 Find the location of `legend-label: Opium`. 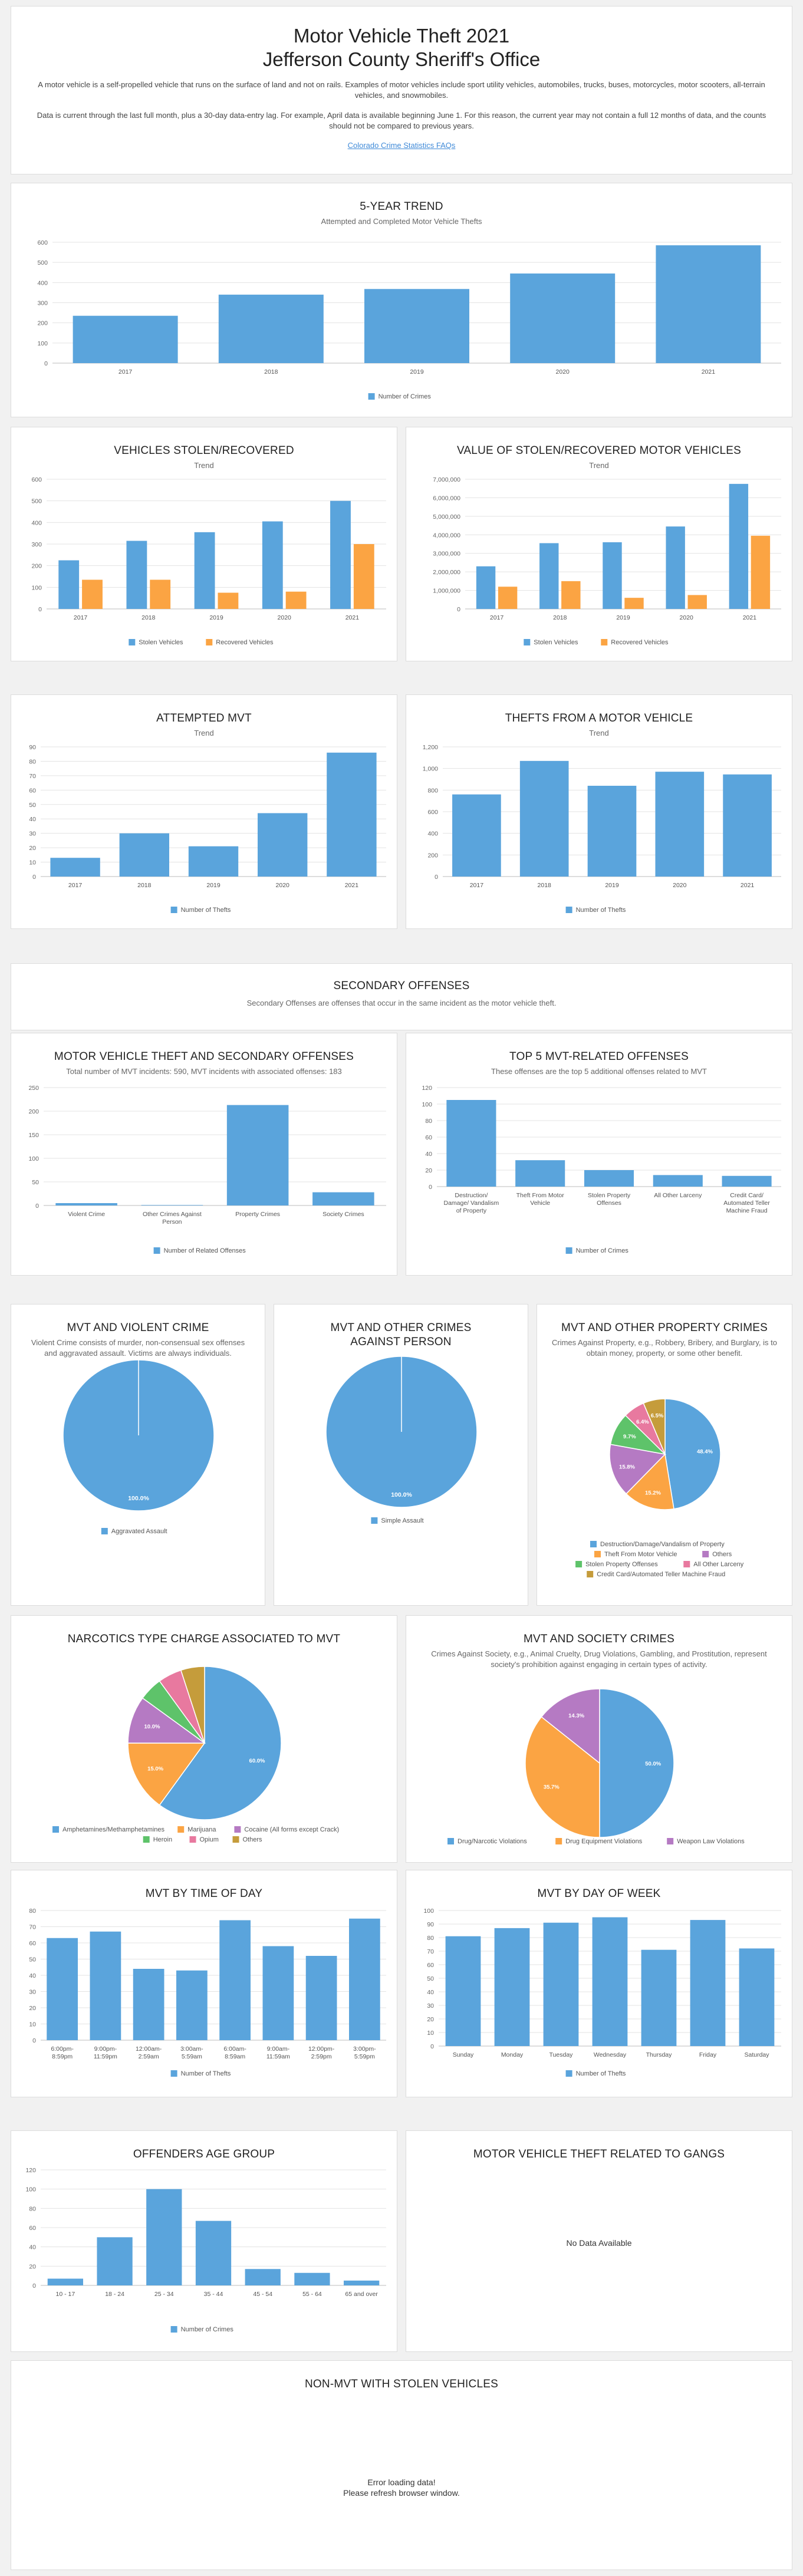

legend-label: Opium is located at coordinates (209, 1839).